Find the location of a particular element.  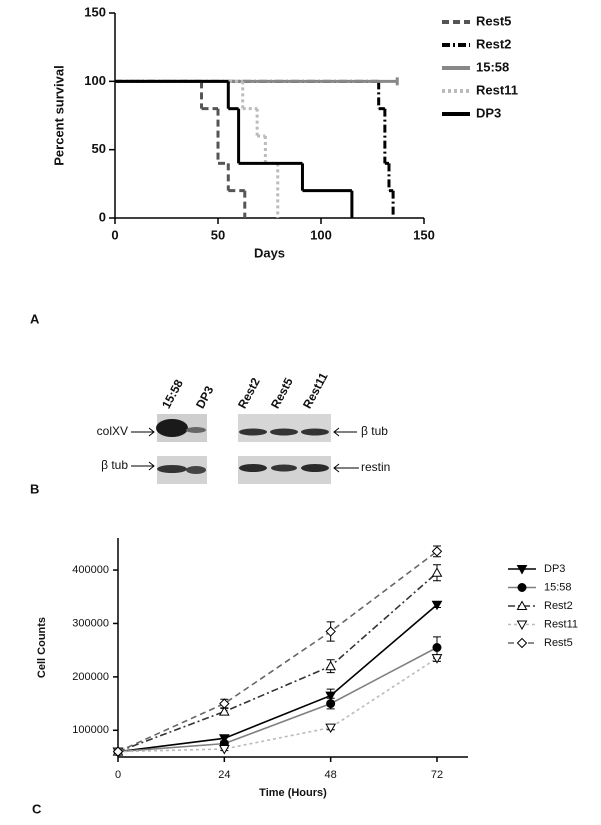

lane-label: Rest2 is located at coordinates (249, 393).